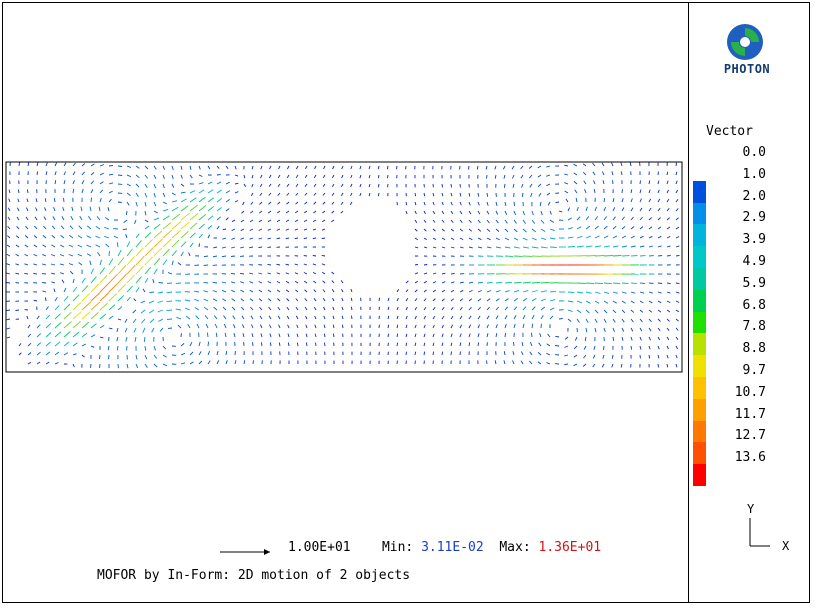  Describe the element at coordinates (688, 302) in the screenshot. I see `panel-divider` at that location.